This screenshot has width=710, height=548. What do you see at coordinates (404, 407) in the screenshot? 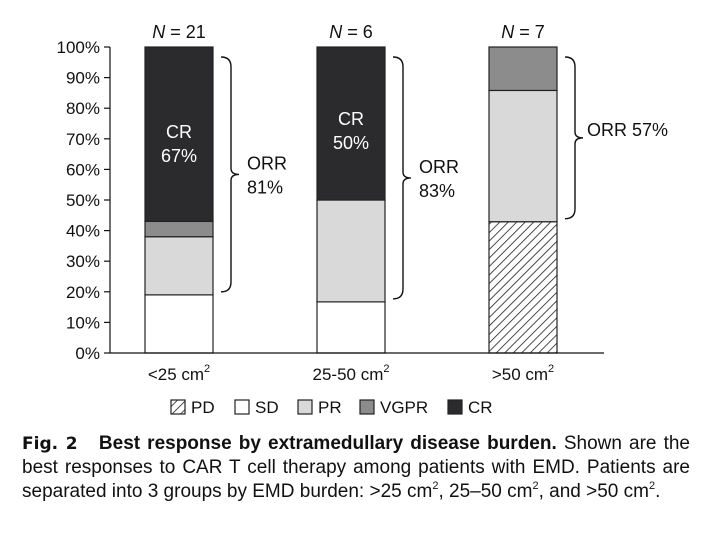
I see `legend-label-vgpr: VGPR` at bounding box center [404, 407].